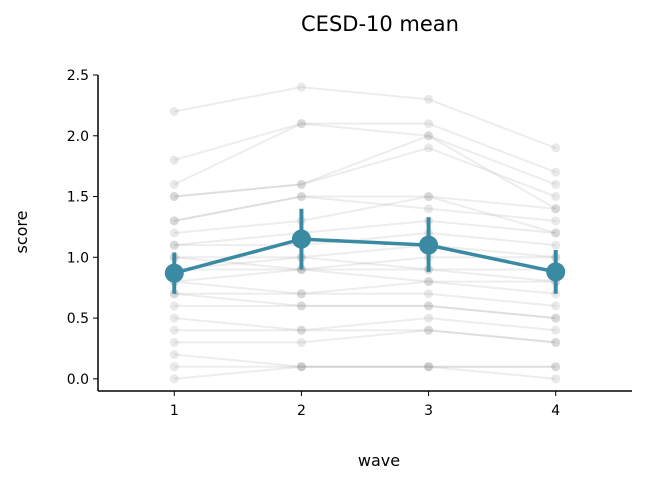  What do you see at coordinates (174, 411) in the screenshot?
I see `x-tick-label: 1` at bounding box center [174, 411].